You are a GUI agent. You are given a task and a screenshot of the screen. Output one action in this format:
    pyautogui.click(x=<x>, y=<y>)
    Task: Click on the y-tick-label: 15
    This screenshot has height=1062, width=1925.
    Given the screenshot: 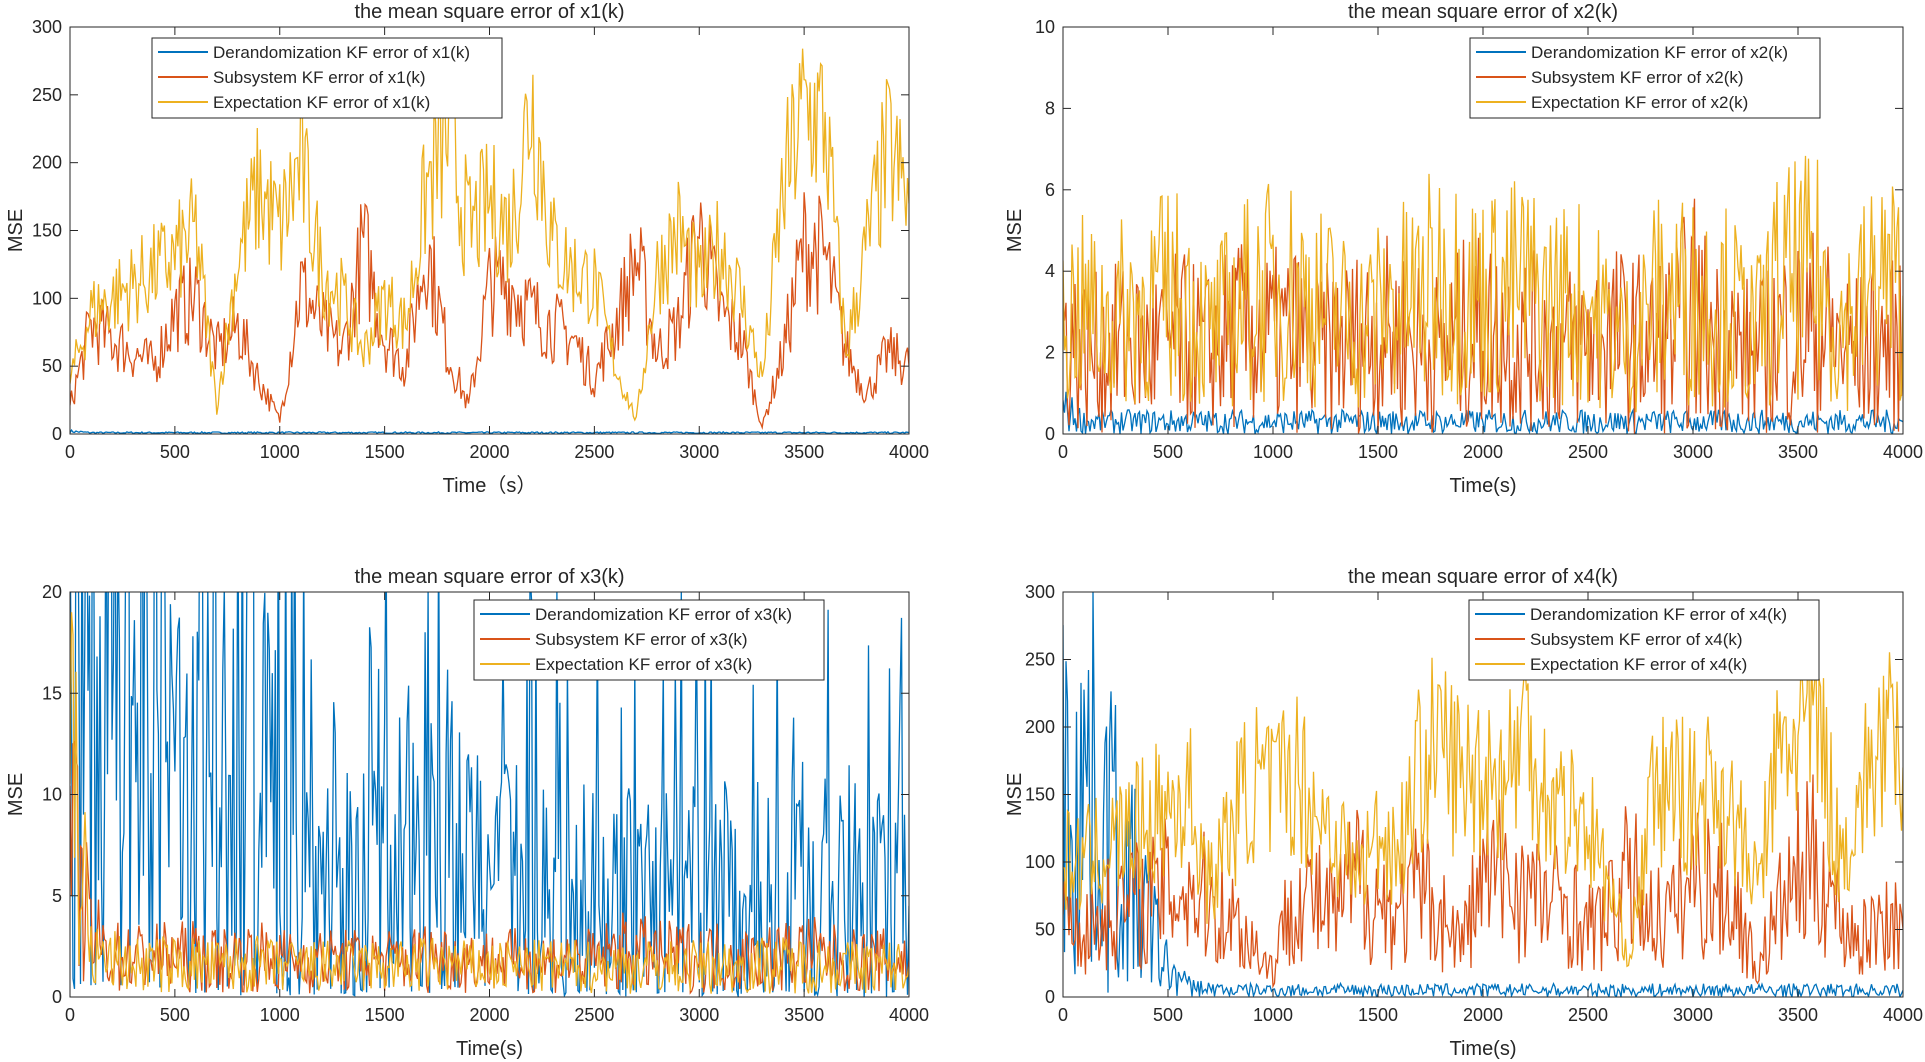 What is the action you would take?
    pyautogui.click(x=52, y=693)
    